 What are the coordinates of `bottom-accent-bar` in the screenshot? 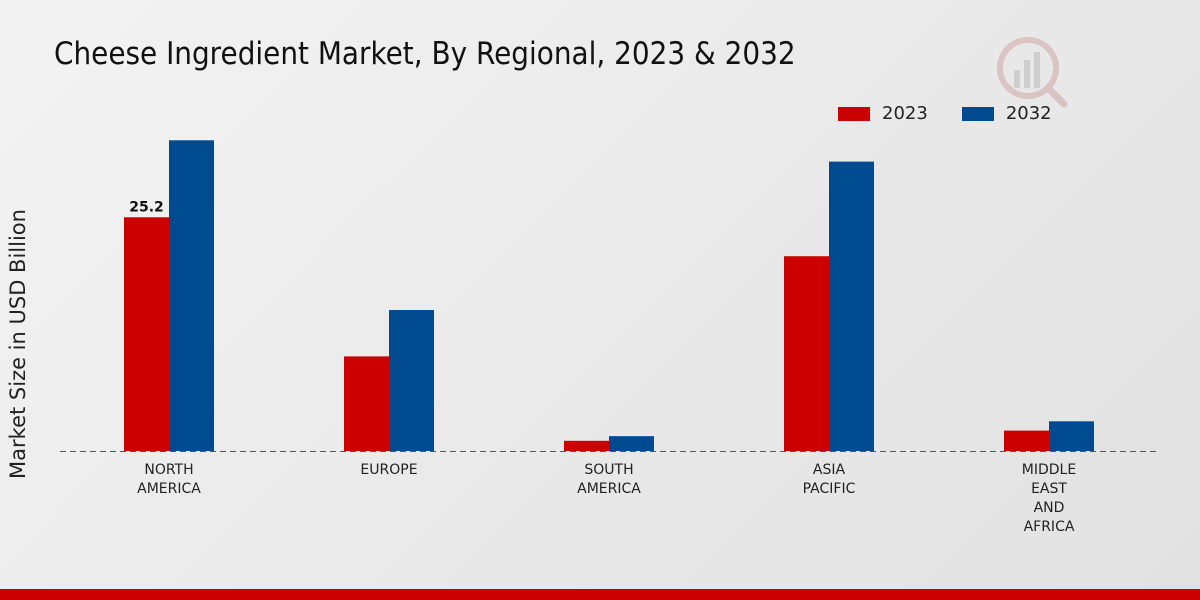 It's located at (600, 594).